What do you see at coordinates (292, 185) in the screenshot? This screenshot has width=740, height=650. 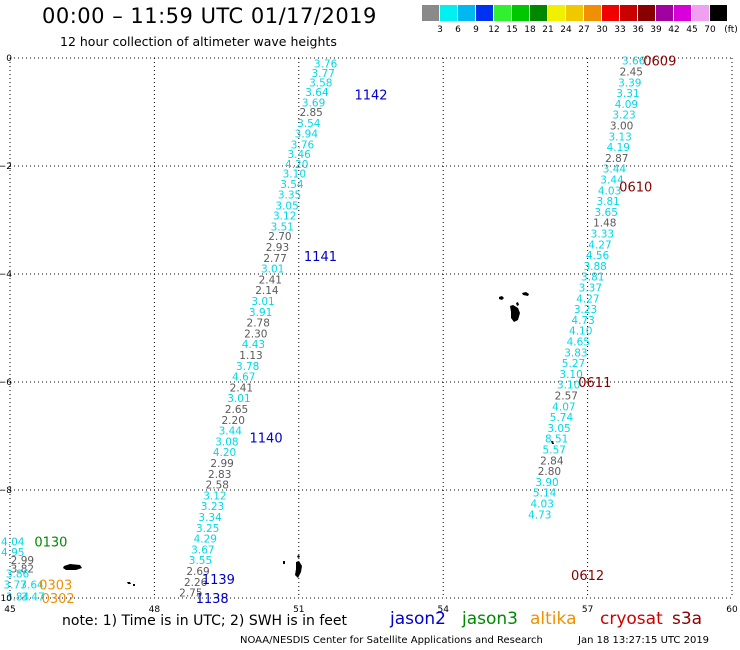 I see `wave-height-label: 3.54` at bounding box center [292, 185].